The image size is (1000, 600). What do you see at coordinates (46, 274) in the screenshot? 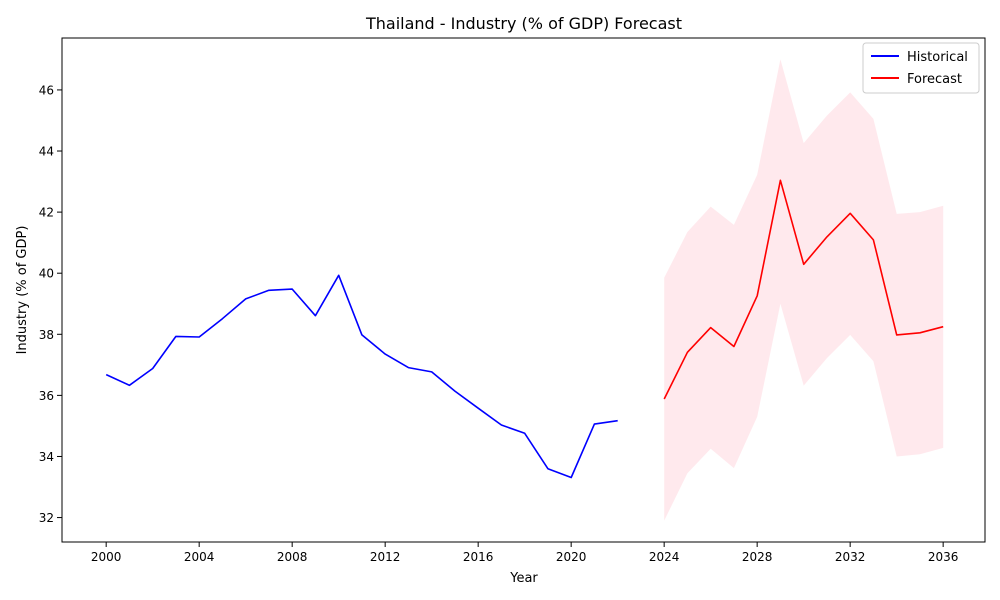
I see `y-tick-label: 40` at bounding box center [46, 274].